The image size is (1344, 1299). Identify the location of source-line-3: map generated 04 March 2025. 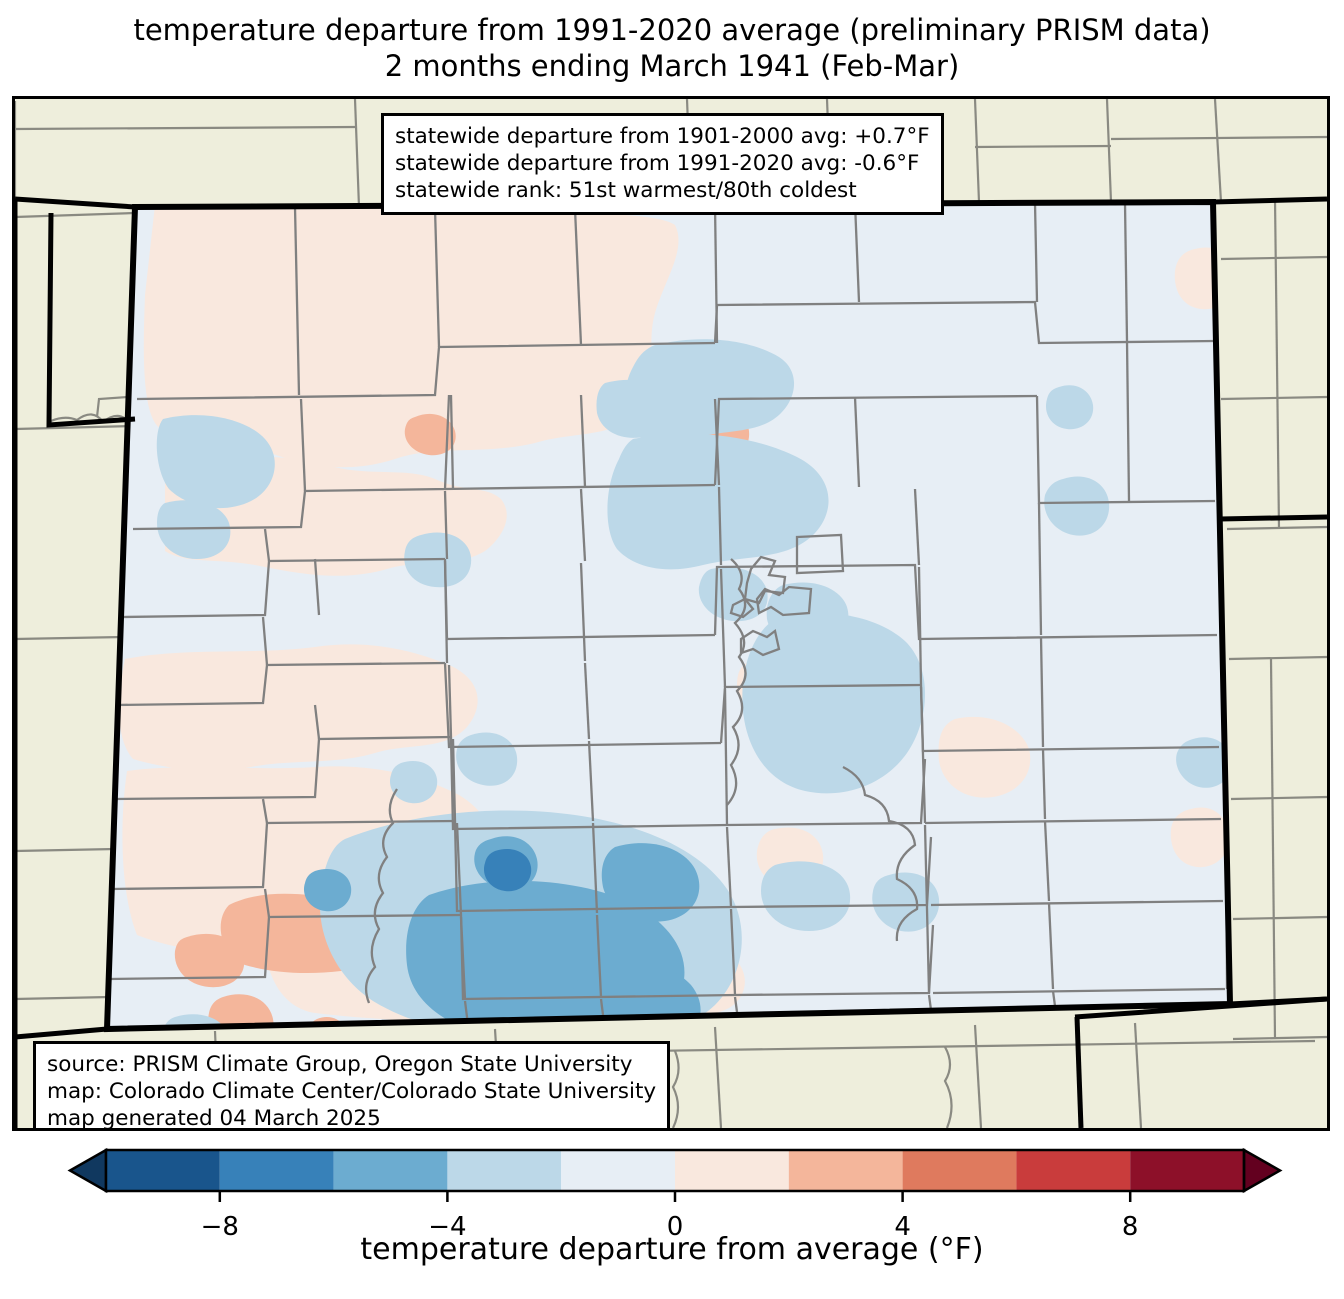
(214, 1118).